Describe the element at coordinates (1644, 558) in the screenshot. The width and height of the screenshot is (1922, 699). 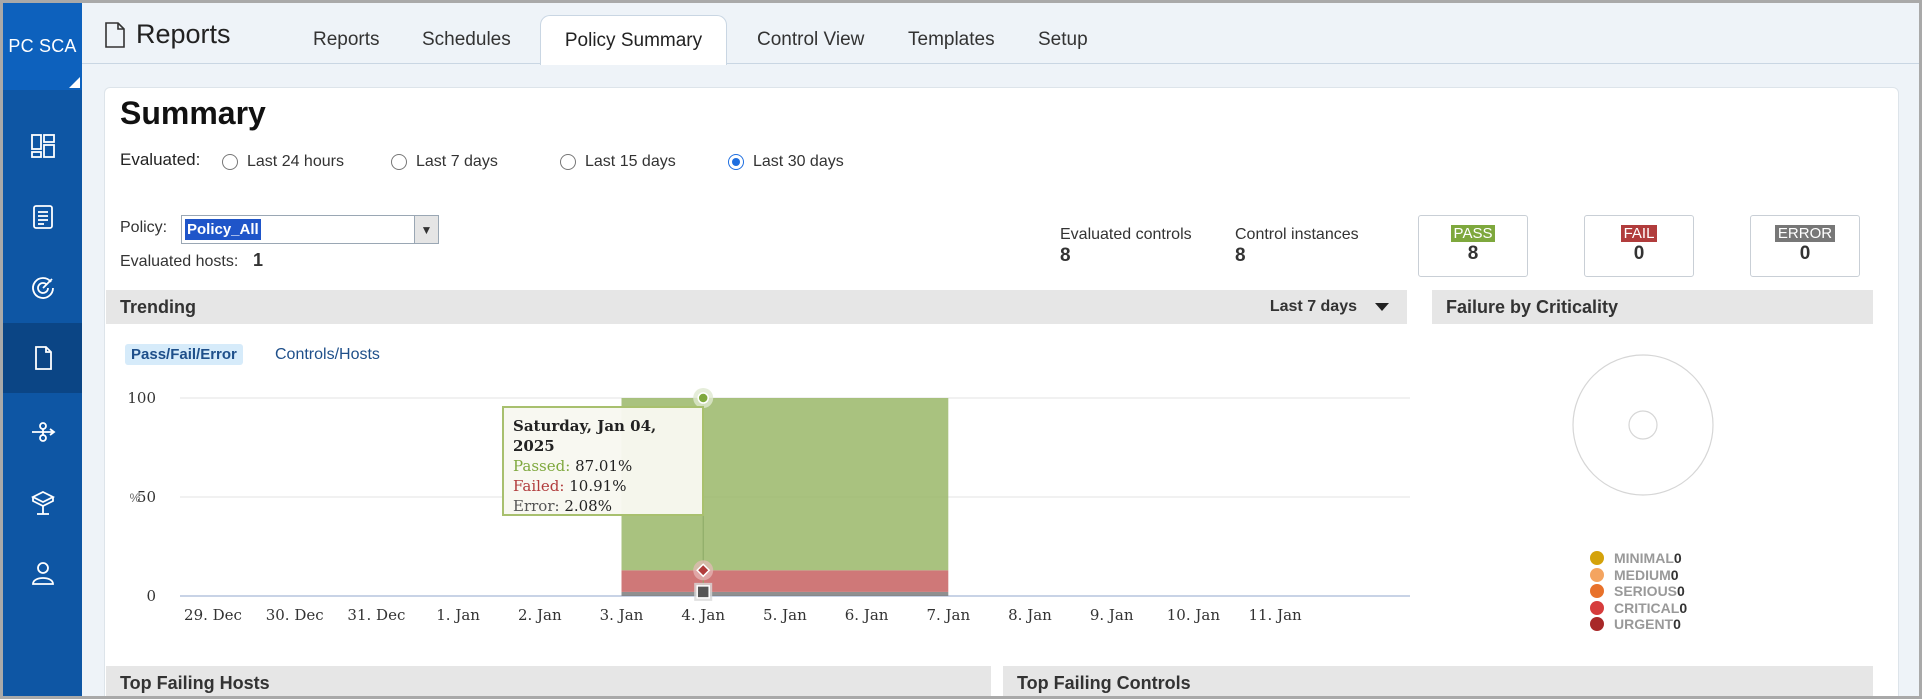
I see `legend-label: MINIMAL` at that location.